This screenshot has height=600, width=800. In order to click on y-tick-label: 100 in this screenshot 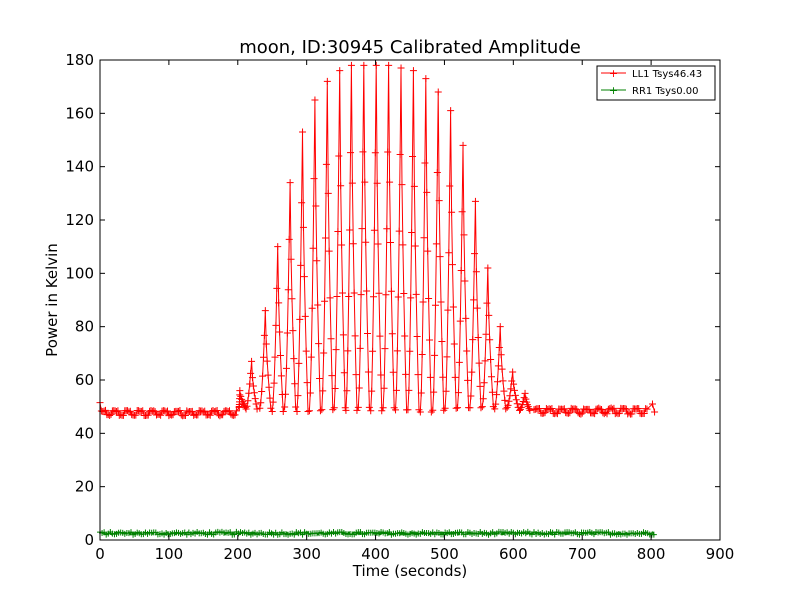, I will do `click(79, 273)`.